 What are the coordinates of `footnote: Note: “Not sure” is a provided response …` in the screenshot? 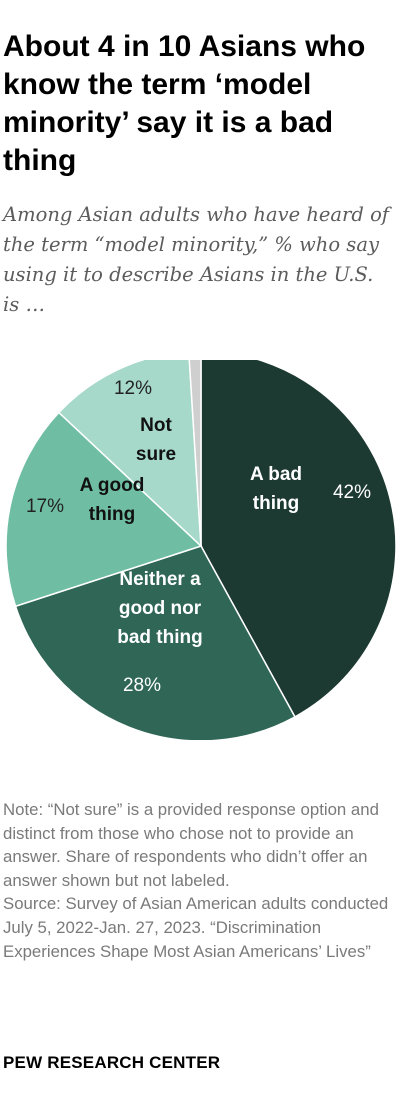 It's located at (199, 880).